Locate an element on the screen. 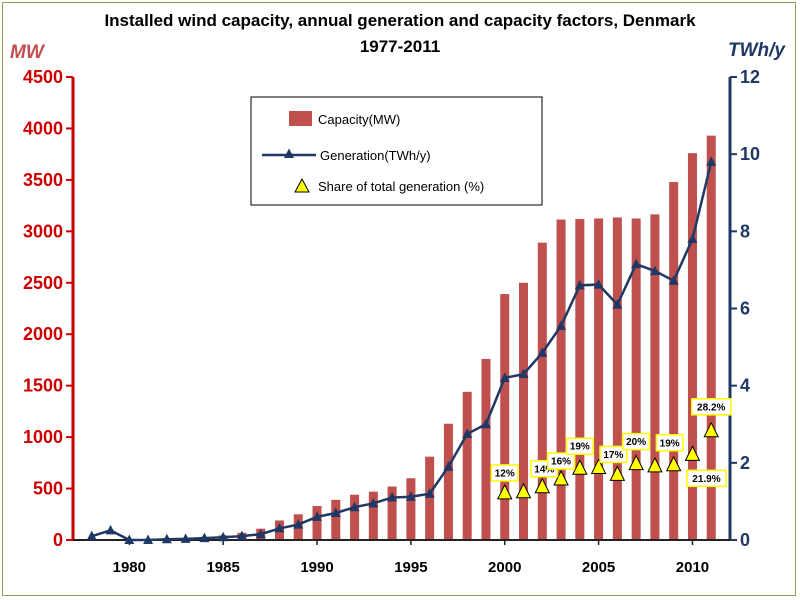  y-left-tick-label: 4500 is located at coordinates (43, 77).